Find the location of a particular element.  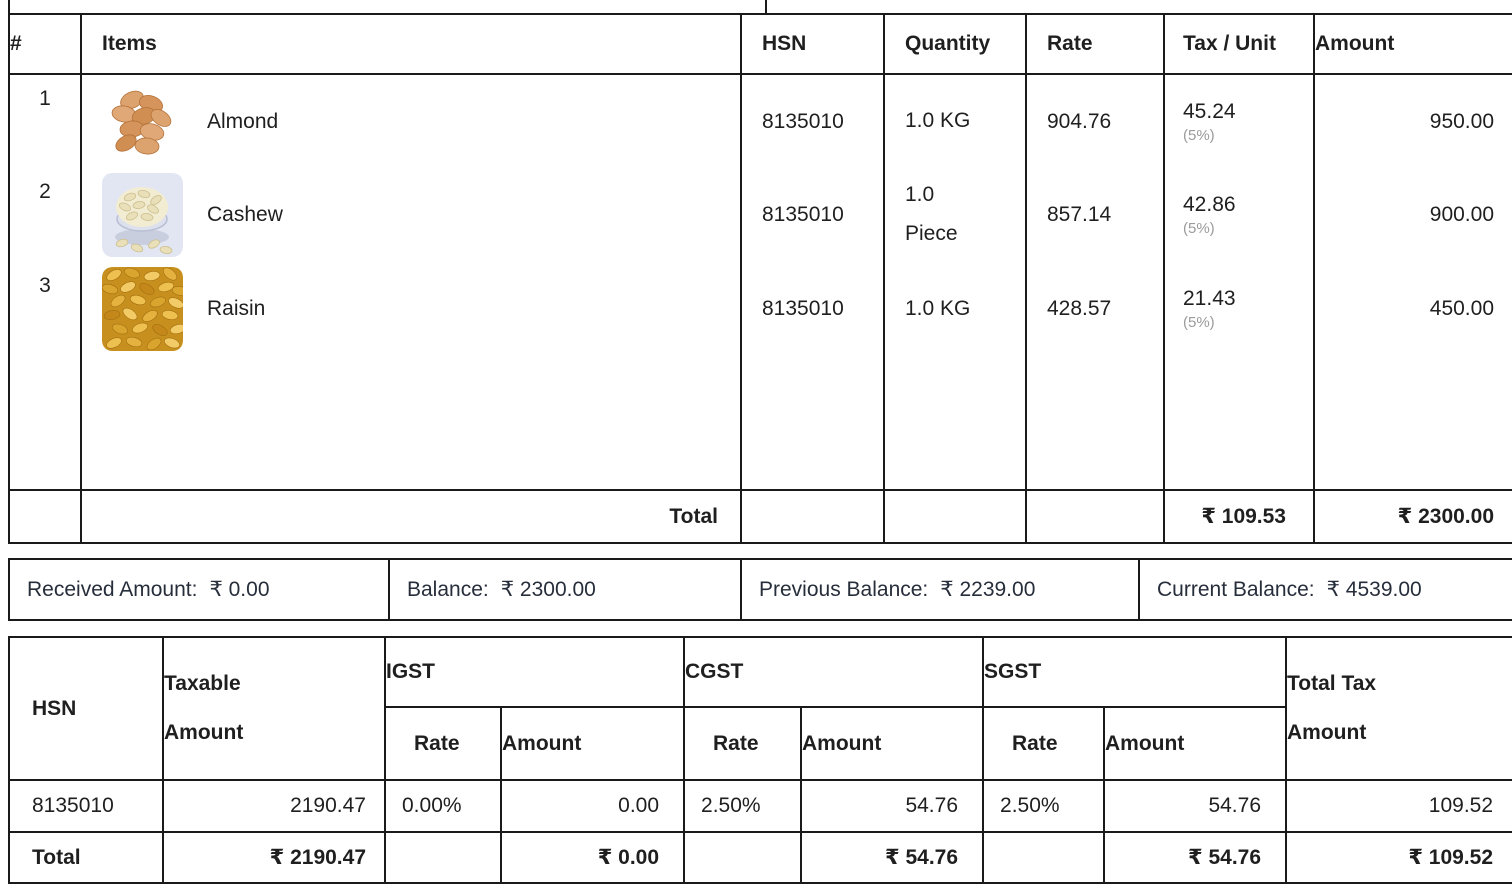

igst-amount-header: Amount is located at coordinates (592, 743).